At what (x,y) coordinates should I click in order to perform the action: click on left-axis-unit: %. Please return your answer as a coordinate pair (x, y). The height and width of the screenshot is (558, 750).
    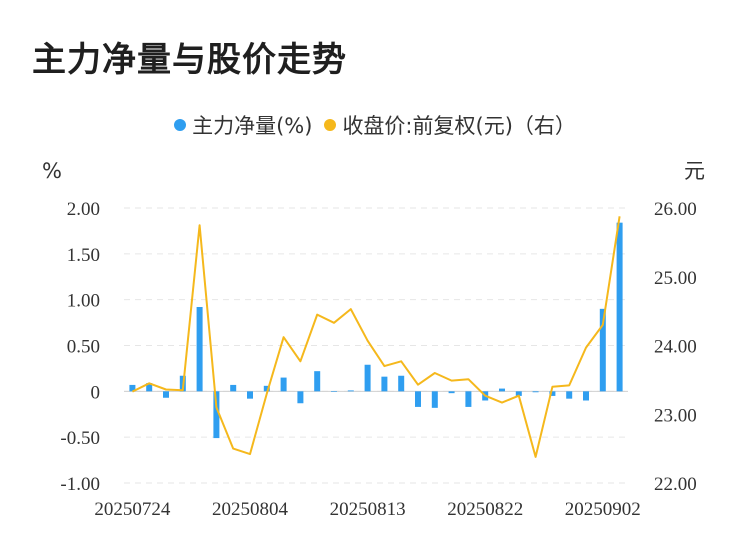
    Looking at the image, I should click on (52, 171).